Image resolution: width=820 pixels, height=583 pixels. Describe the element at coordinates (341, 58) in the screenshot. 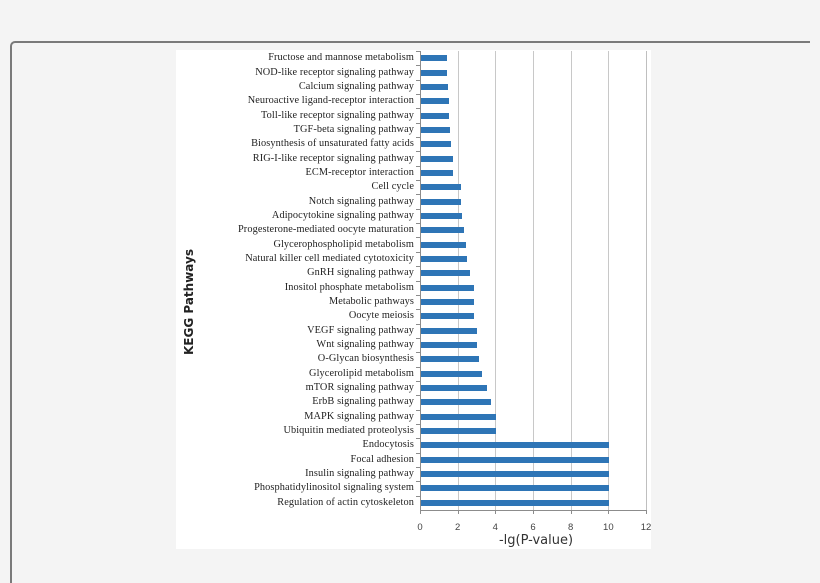

I see `category-label: Fructose and mannose metabolism` at that location.